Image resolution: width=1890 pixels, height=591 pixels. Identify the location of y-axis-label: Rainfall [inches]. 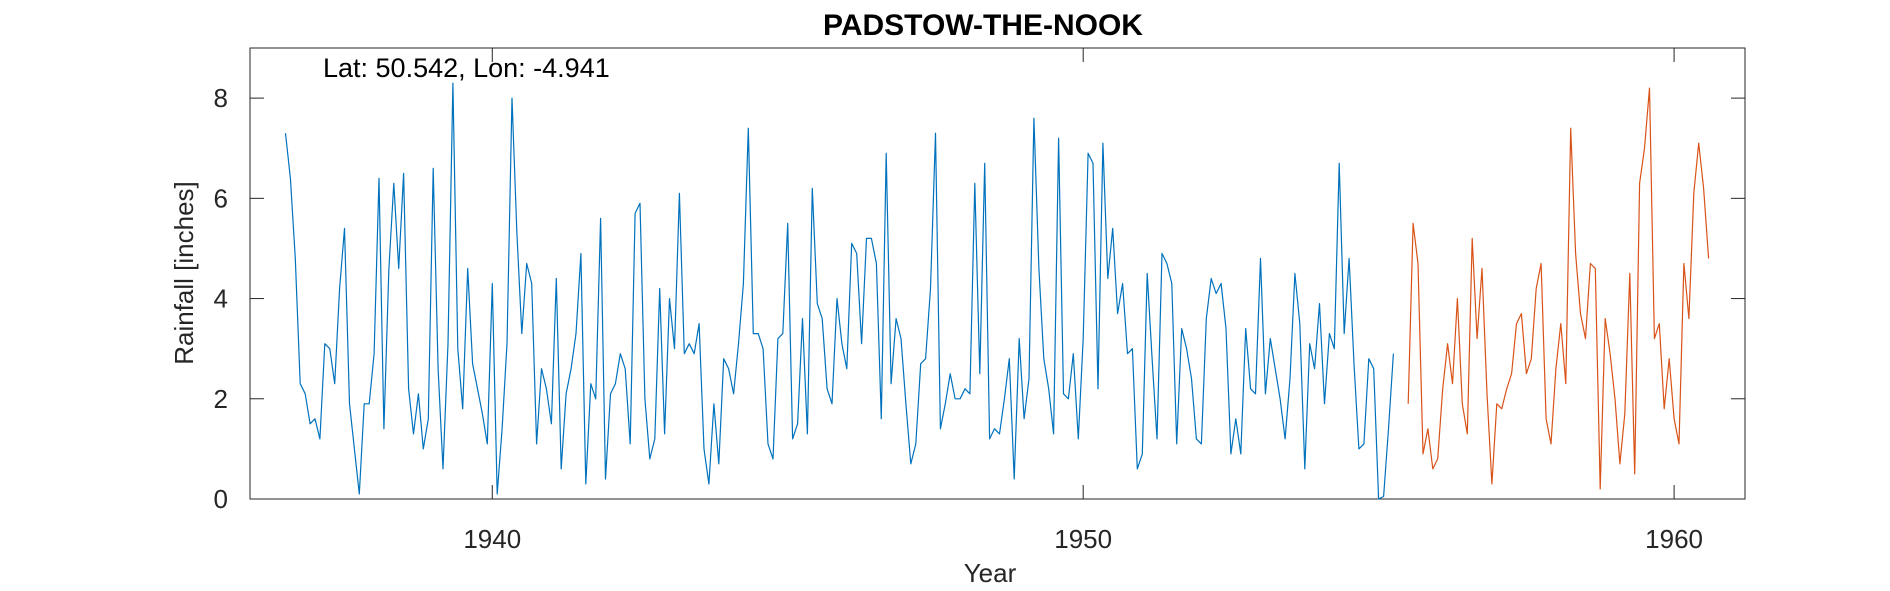
(184, 273).